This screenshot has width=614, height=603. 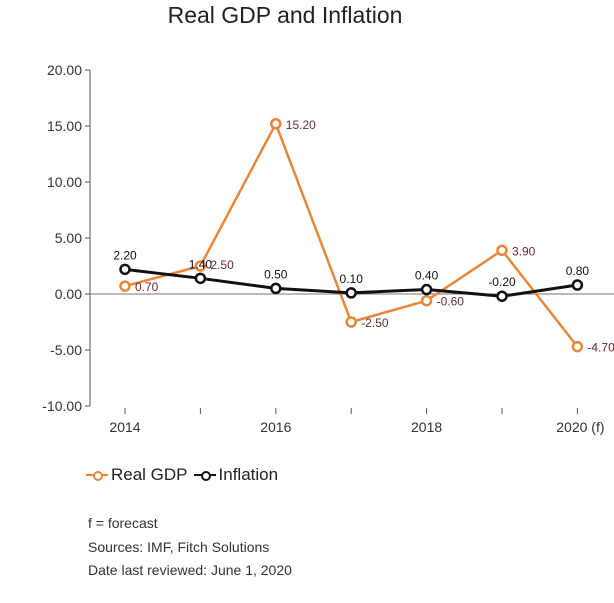 What do you see at coordinates (64, 182) in the screenshot?
I see `y-tick-label: 10.00` at bounding box center [64, 182].